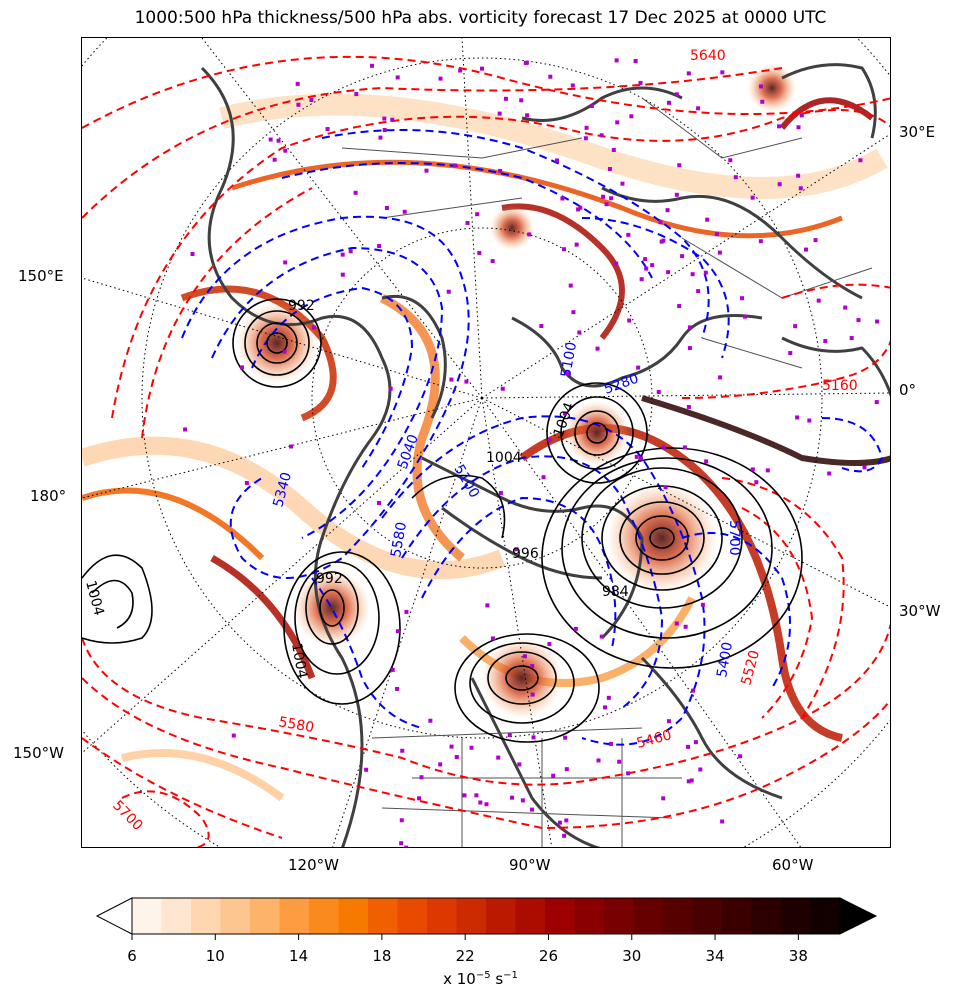 Image resolution: width=961 pixels, height=1005 pixels. Describe the element at coordinates (708, 56) in the screenshot. I see `thickness-label: 5640` at that location.